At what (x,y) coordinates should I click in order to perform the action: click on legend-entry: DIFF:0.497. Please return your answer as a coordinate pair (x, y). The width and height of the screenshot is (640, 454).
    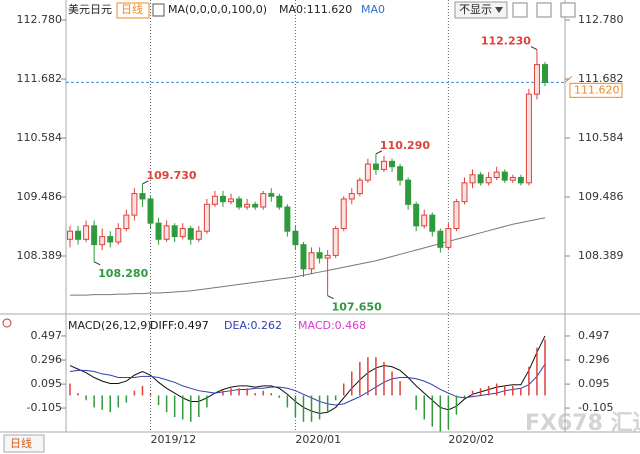
    Looking at the image, I should click on (179, 325).